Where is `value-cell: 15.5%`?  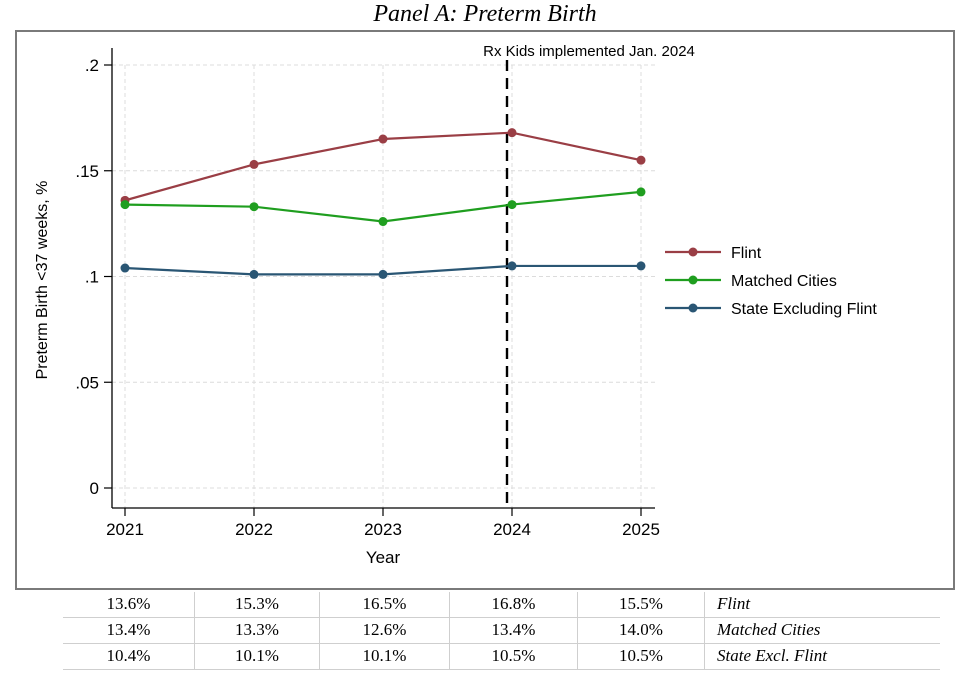
value-cell: 15.5% is located at coordinates (641, 604).